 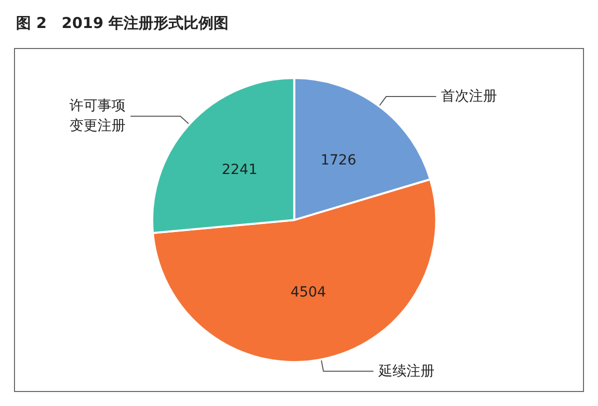 I want to click on slice-label: 延续注册, so click(x=405, y=371).